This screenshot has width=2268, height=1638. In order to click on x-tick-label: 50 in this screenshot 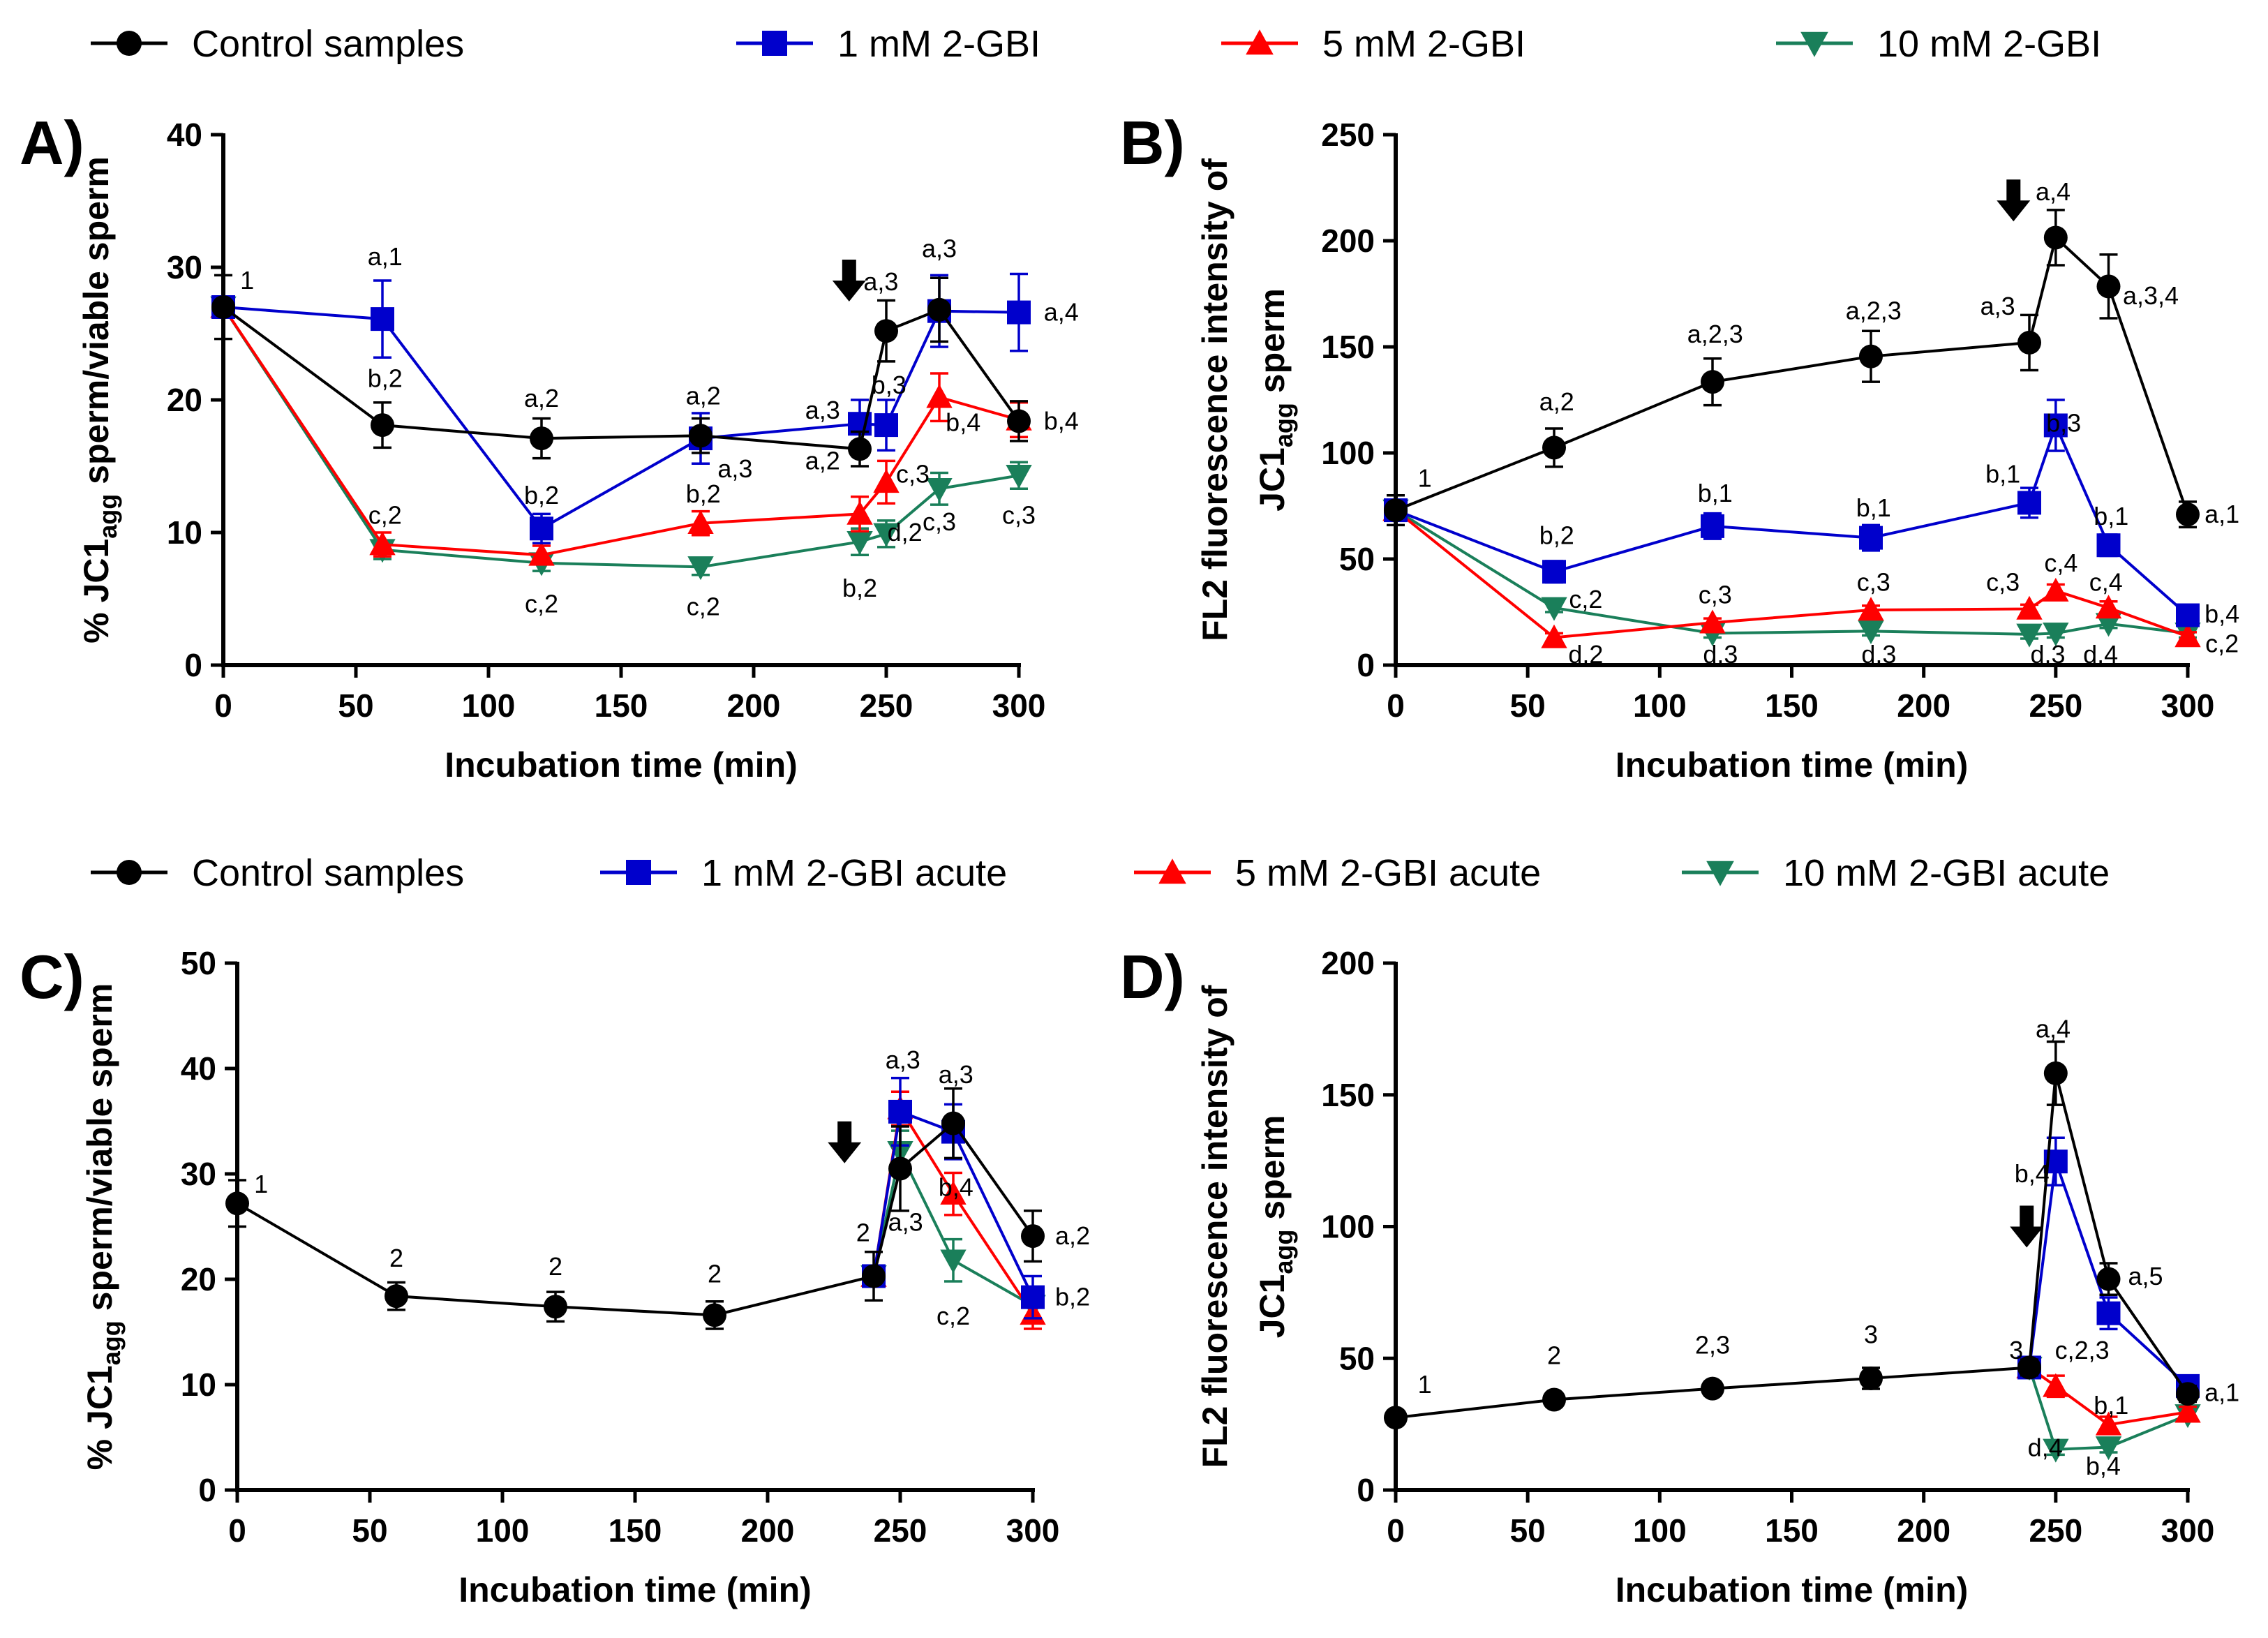, I will do `click(1528, 705)`.